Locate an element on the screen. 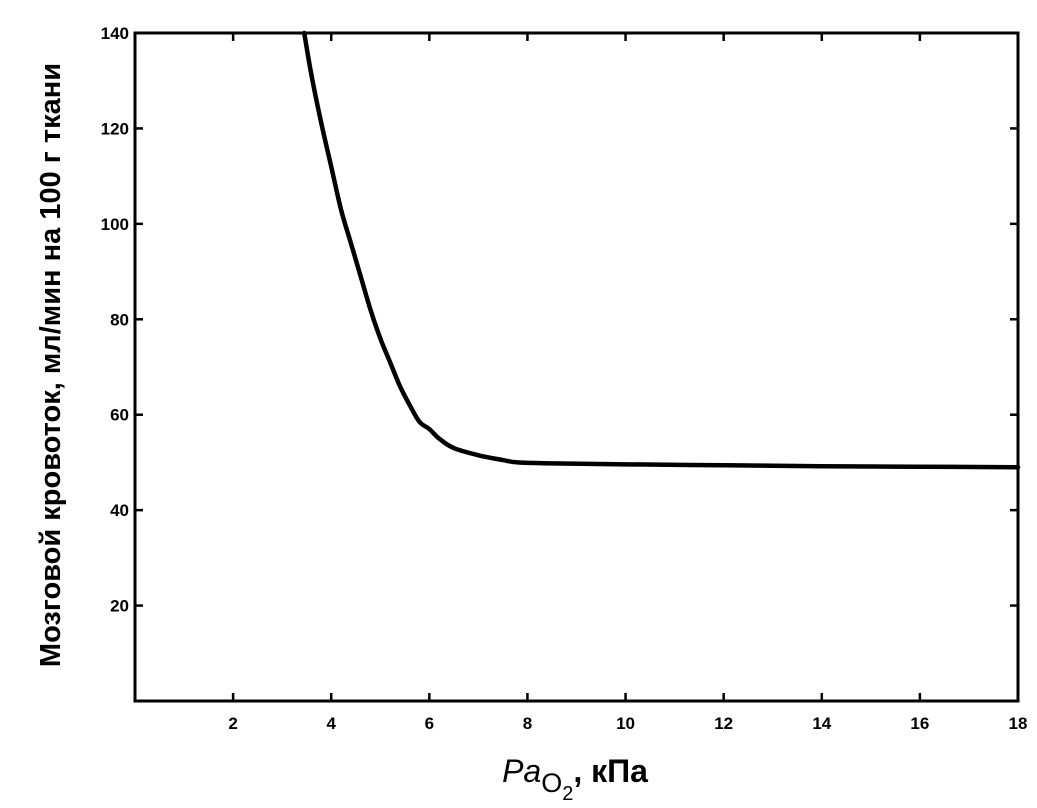 This screenshot has height=808, width=1037. x-axis-title-main: Pa is located at coordinates (521, 771).